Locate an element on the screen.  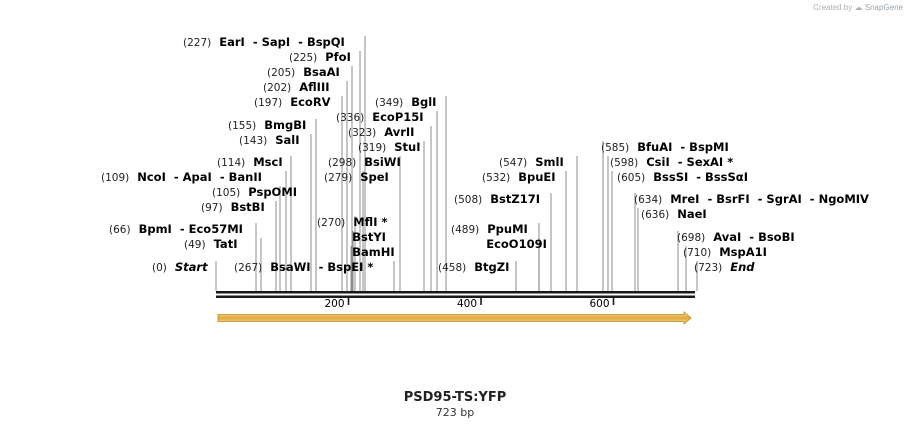
cut-position: (270) is located at coordinates (331, 223).